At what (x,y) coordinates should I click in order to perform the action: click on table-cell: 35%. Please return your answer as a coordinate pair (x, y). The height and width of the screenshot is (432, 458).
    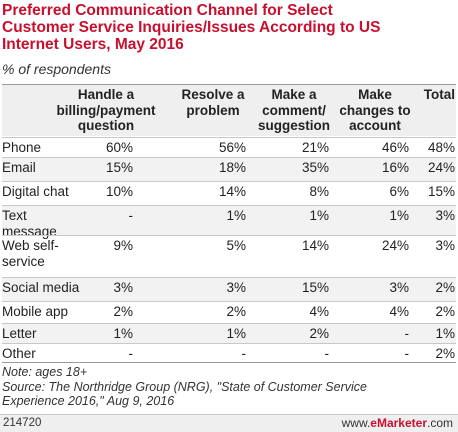
    Looking at the image, I should click on (315, 167).